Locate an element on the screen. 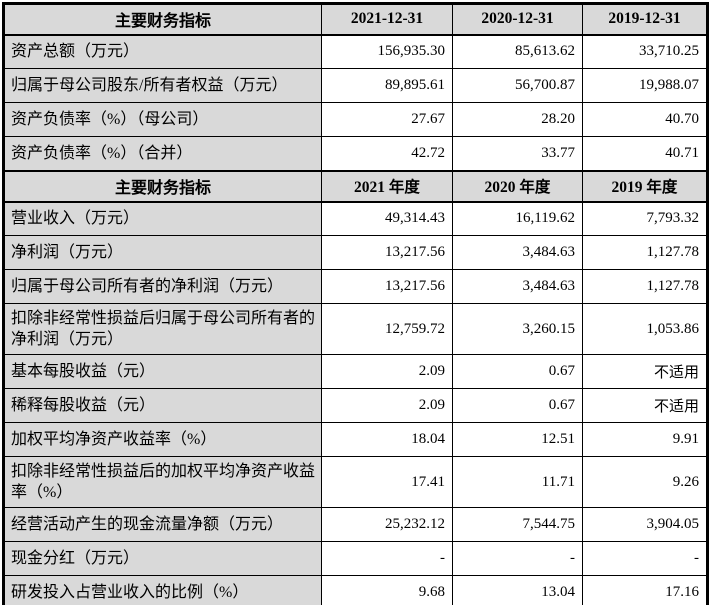 The height and width of the screenshot is (605, 710). row-label-cell: 归属于母公司所有者的净利润（万元） is located at coordinates (162, 286).